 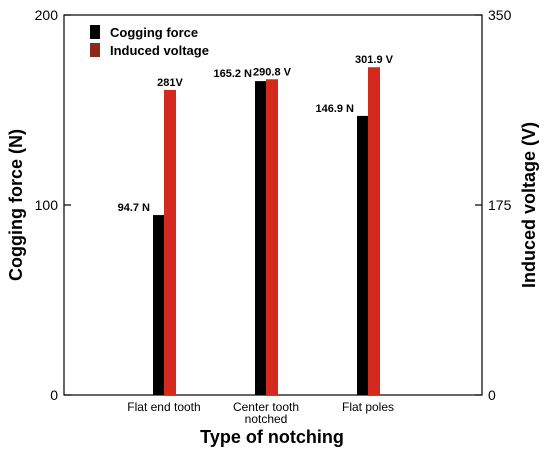 I want to click on right-axis: 0 175 350, so click(x=493, y=205).